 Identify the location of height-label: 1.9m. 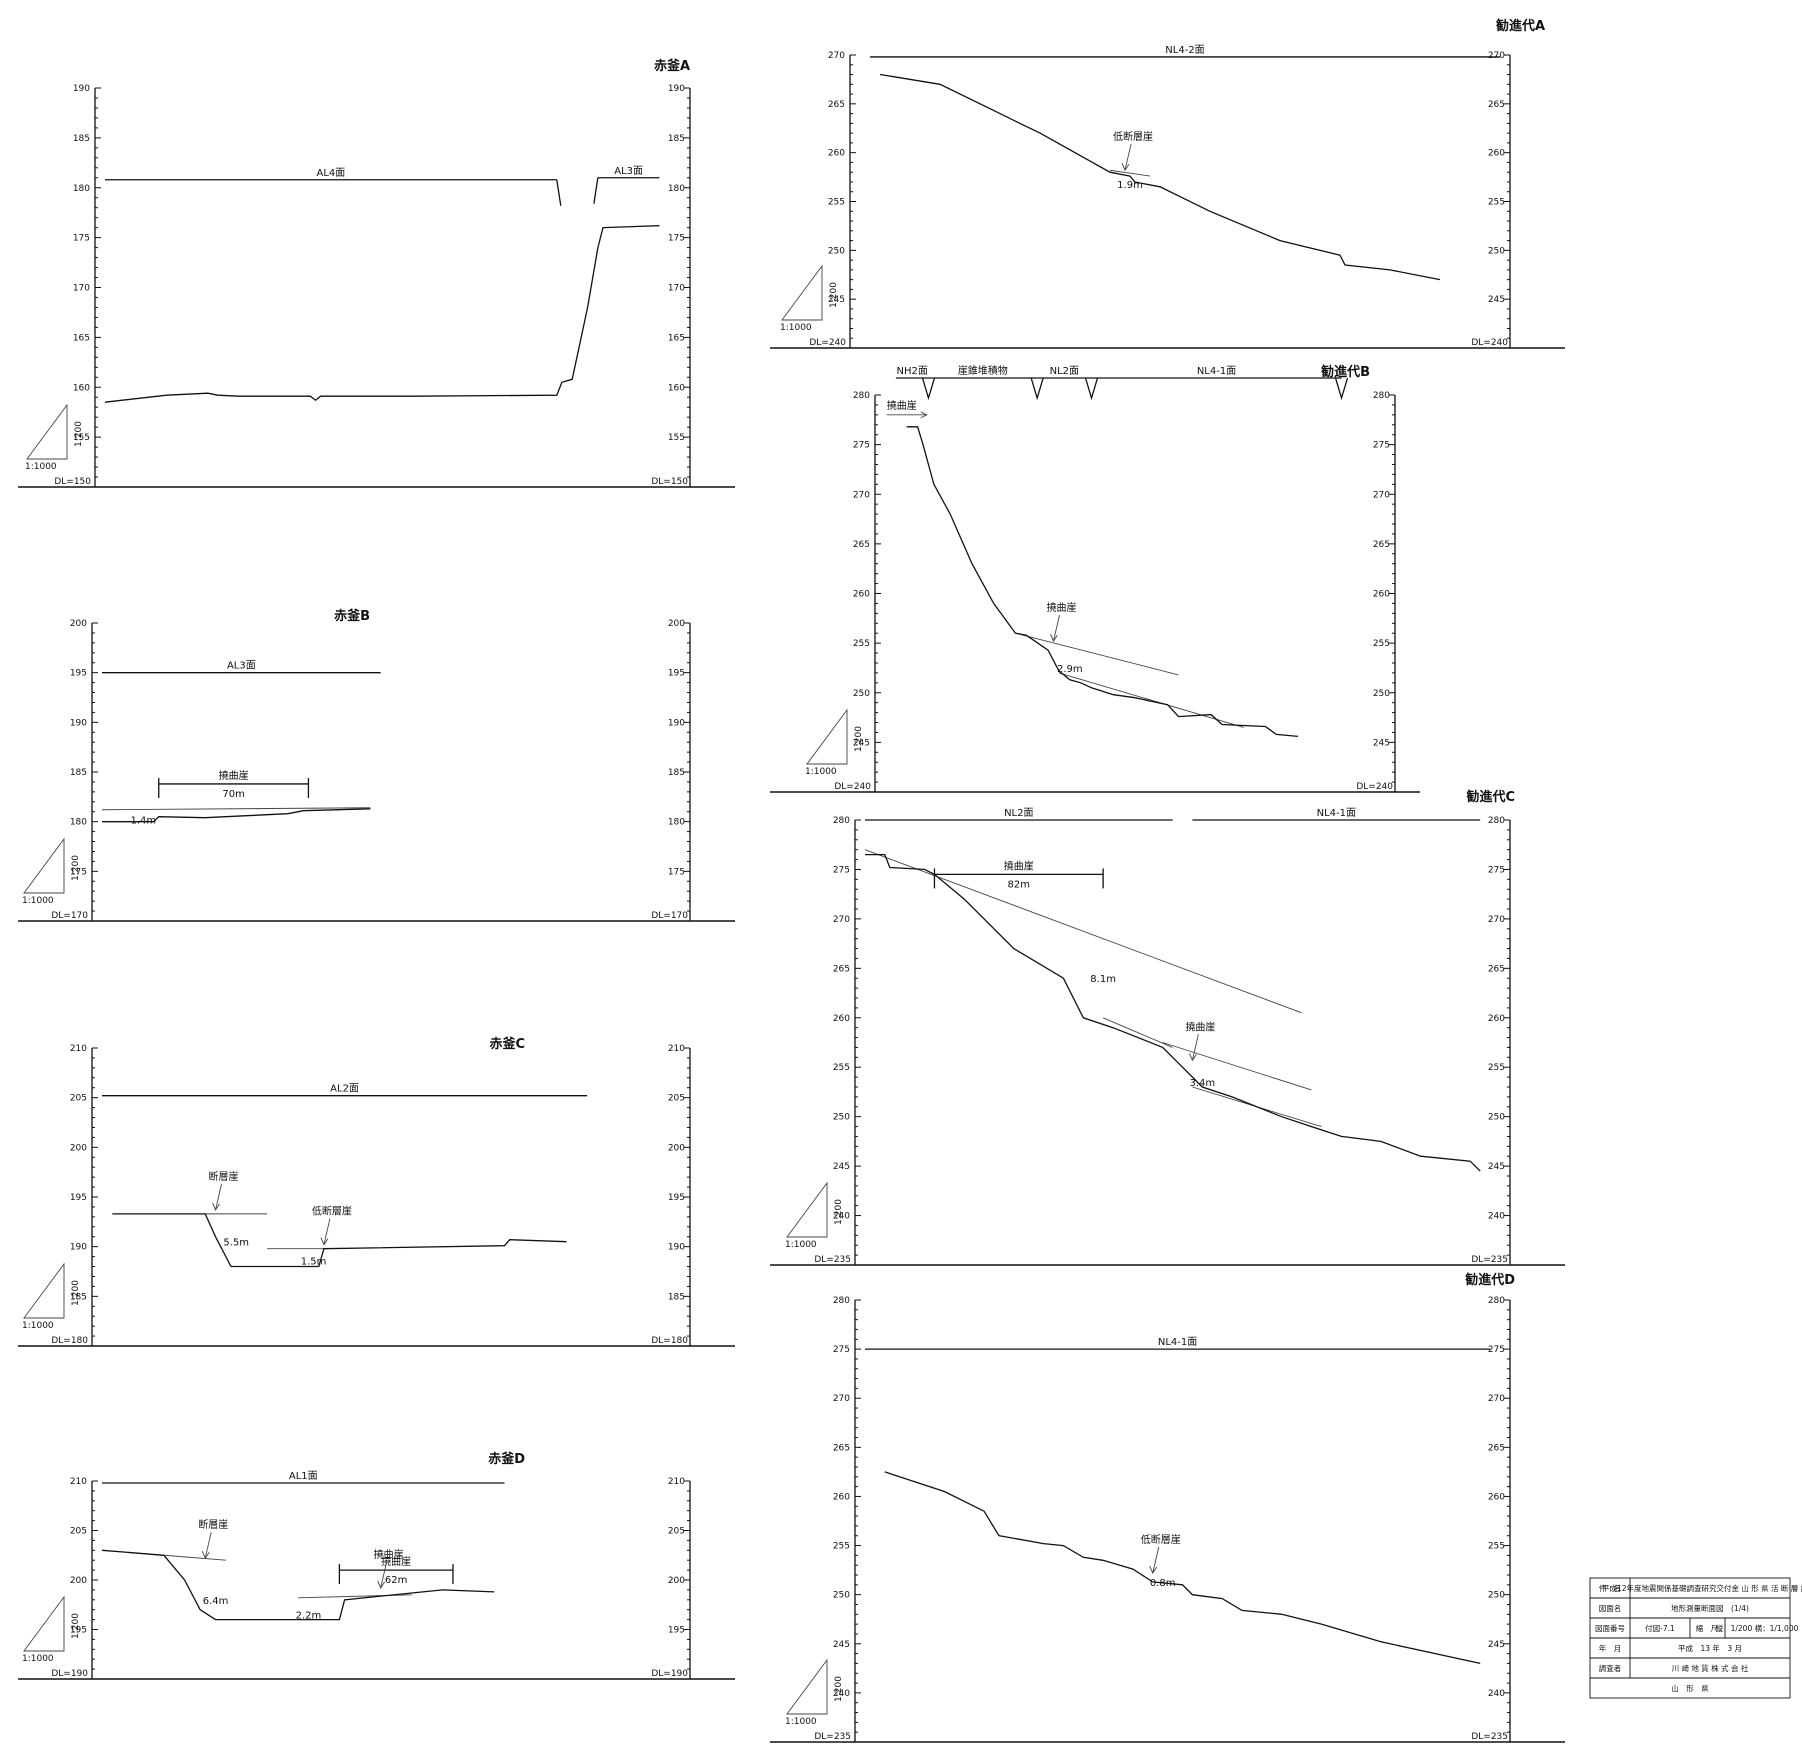
(1130, 185).